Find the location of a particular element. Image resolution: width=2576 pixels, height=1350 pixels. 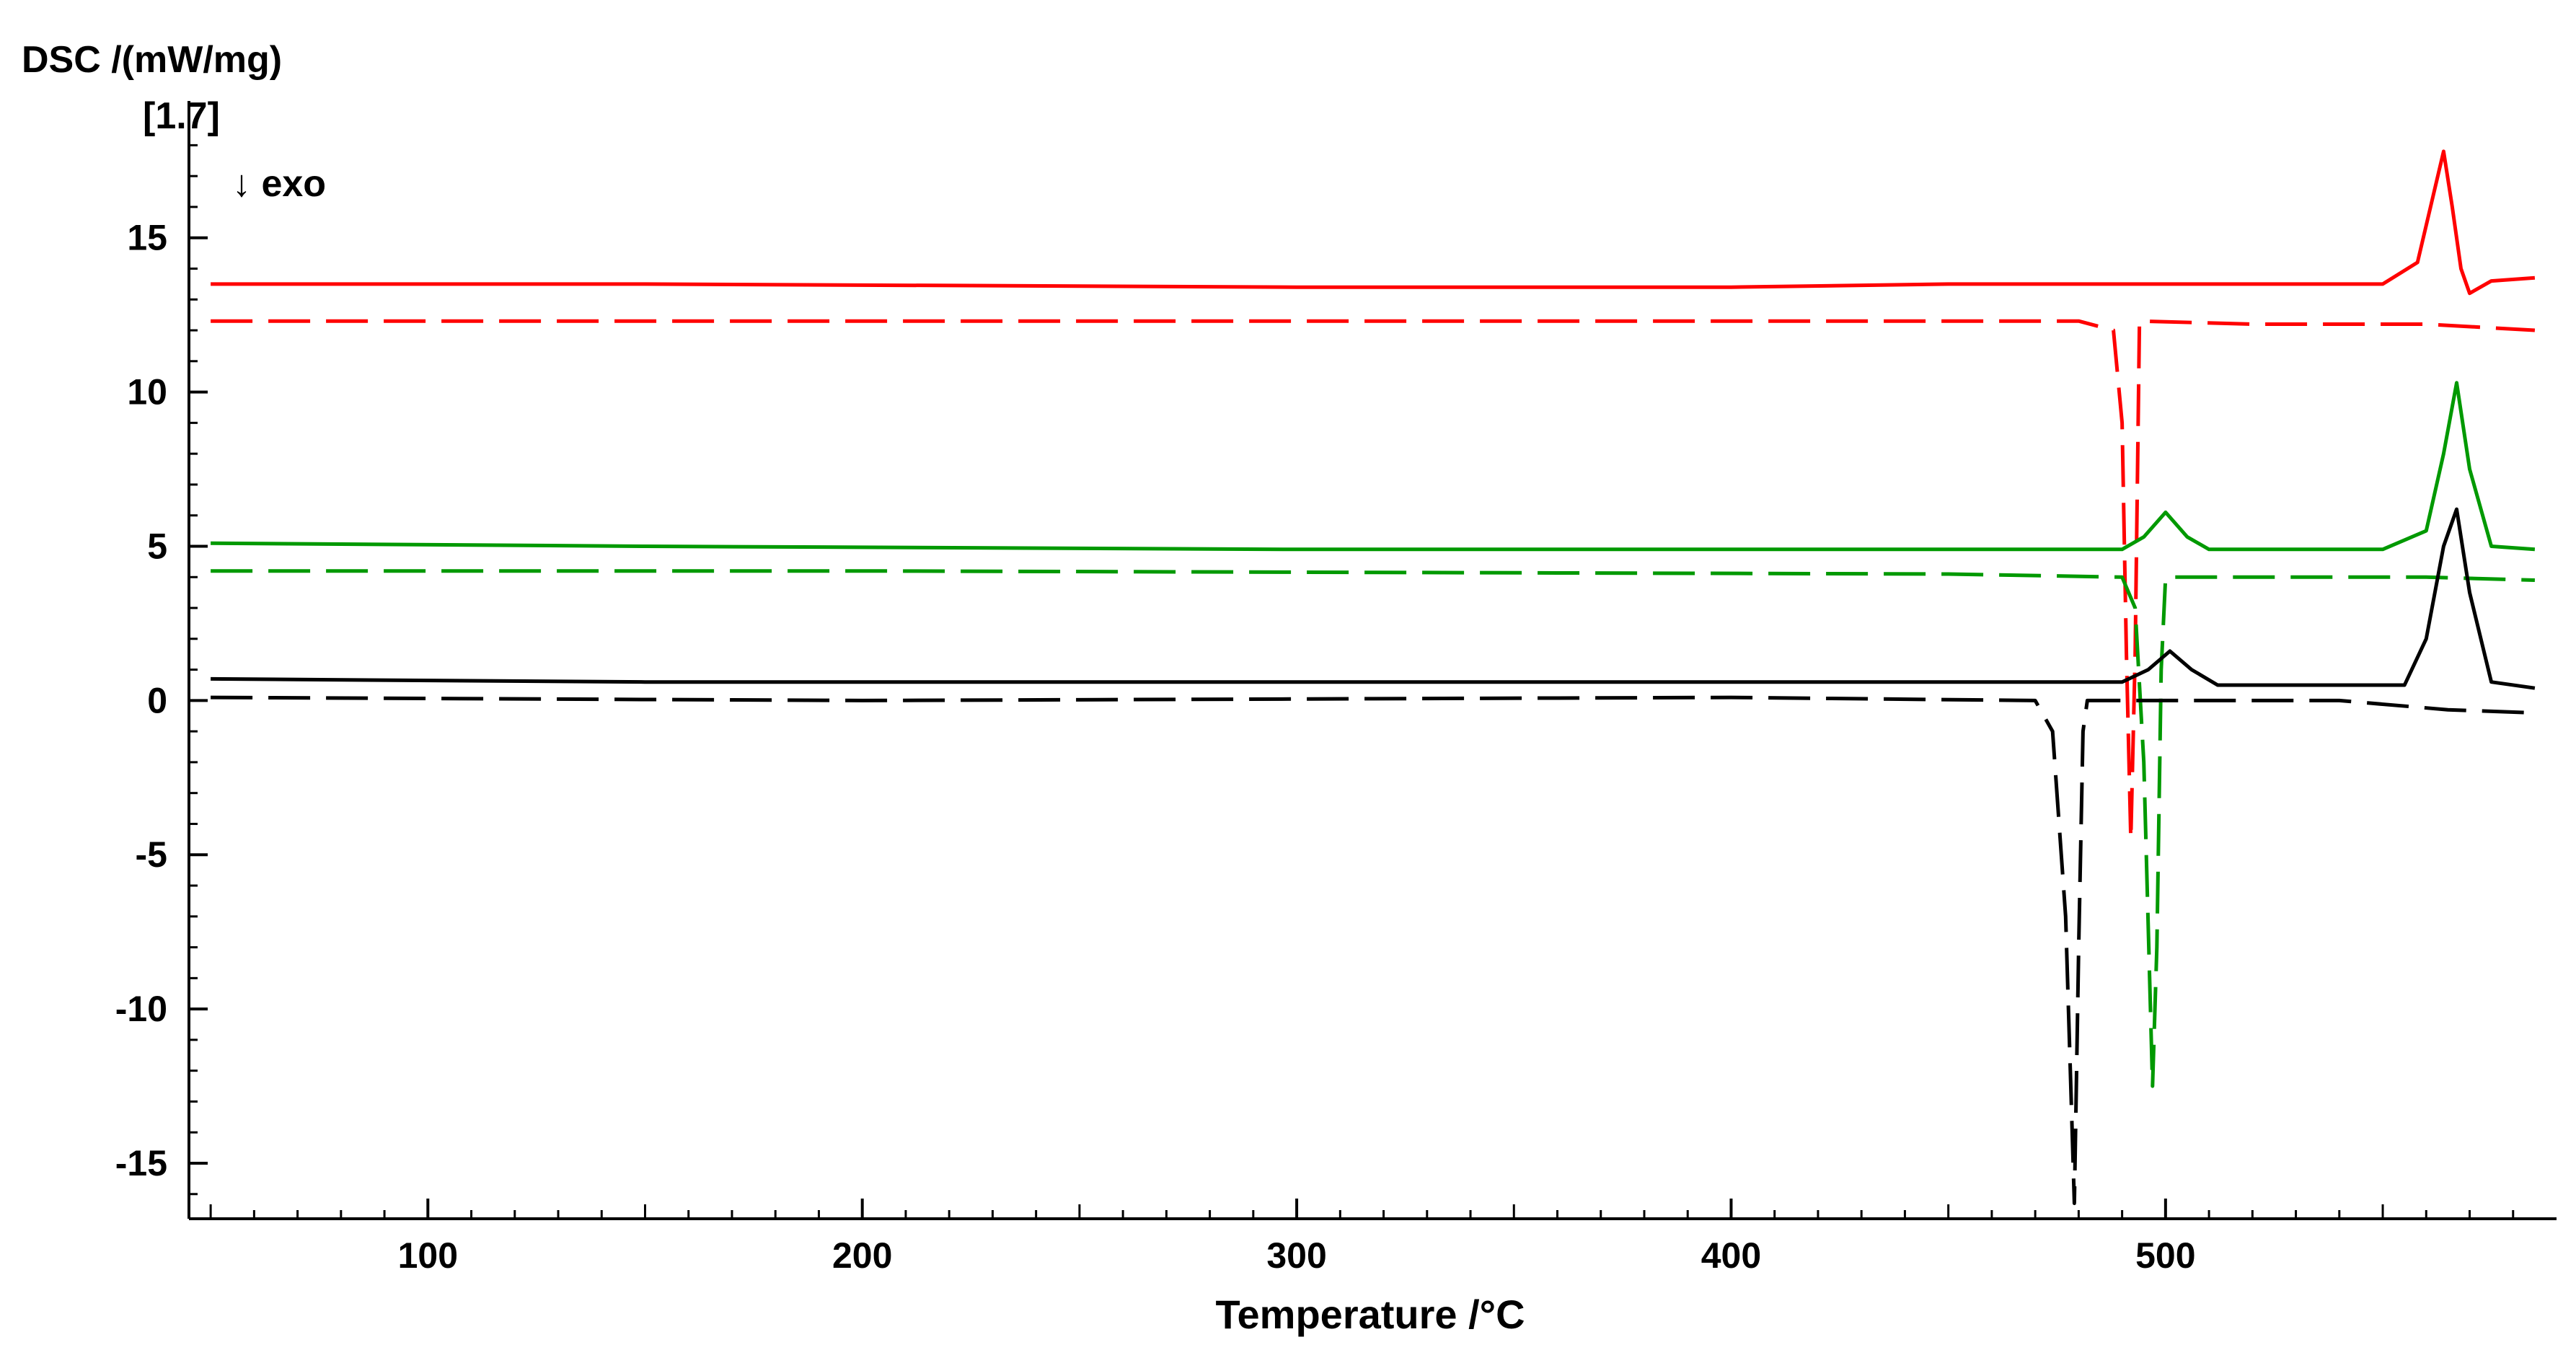

y-tick-label: 5 is located at coordinates (157, 546).